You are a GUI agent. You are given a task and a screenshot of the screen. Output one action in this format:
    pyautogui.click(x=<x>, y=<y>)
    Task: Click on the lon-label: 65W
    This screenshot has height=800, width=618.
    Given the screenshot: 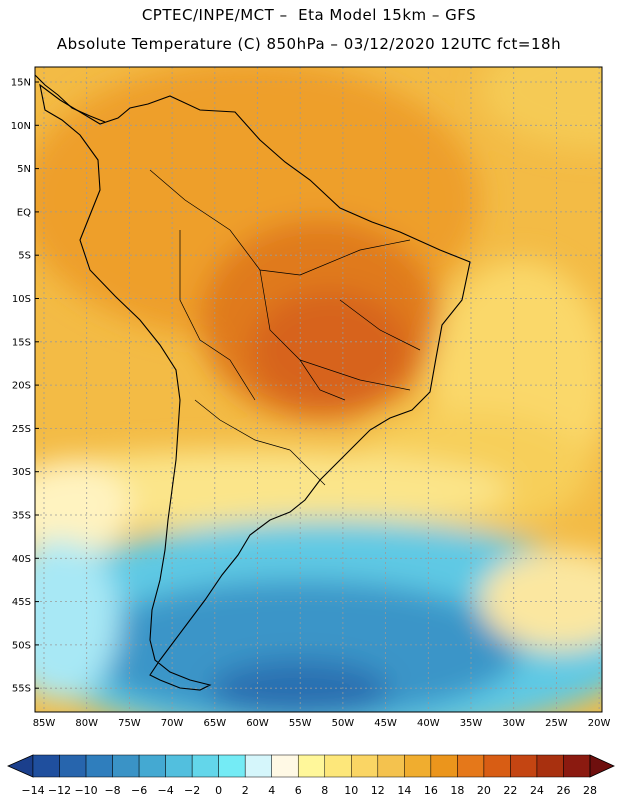 What is the action you would take?
    pyautogui.click(x=214, y=723)
    